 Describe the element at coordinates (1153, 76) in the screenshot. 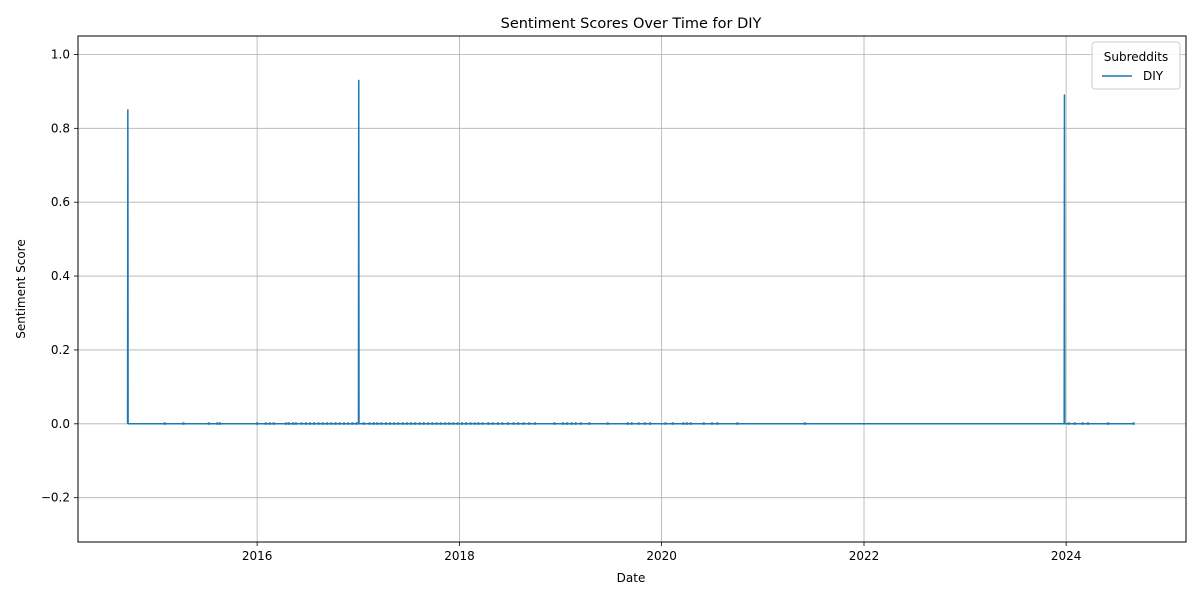

I see `legend-entry-diy: DIY` at that location.